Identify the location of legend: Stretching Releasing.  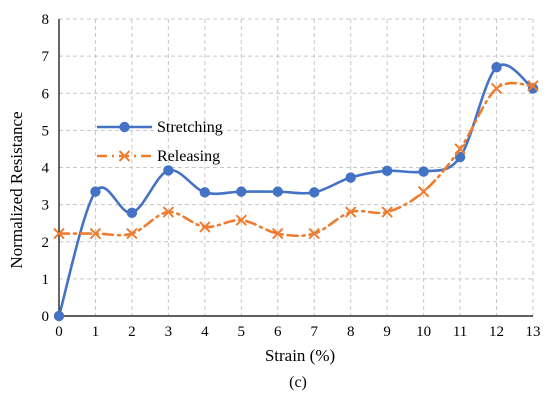
(160, 142).